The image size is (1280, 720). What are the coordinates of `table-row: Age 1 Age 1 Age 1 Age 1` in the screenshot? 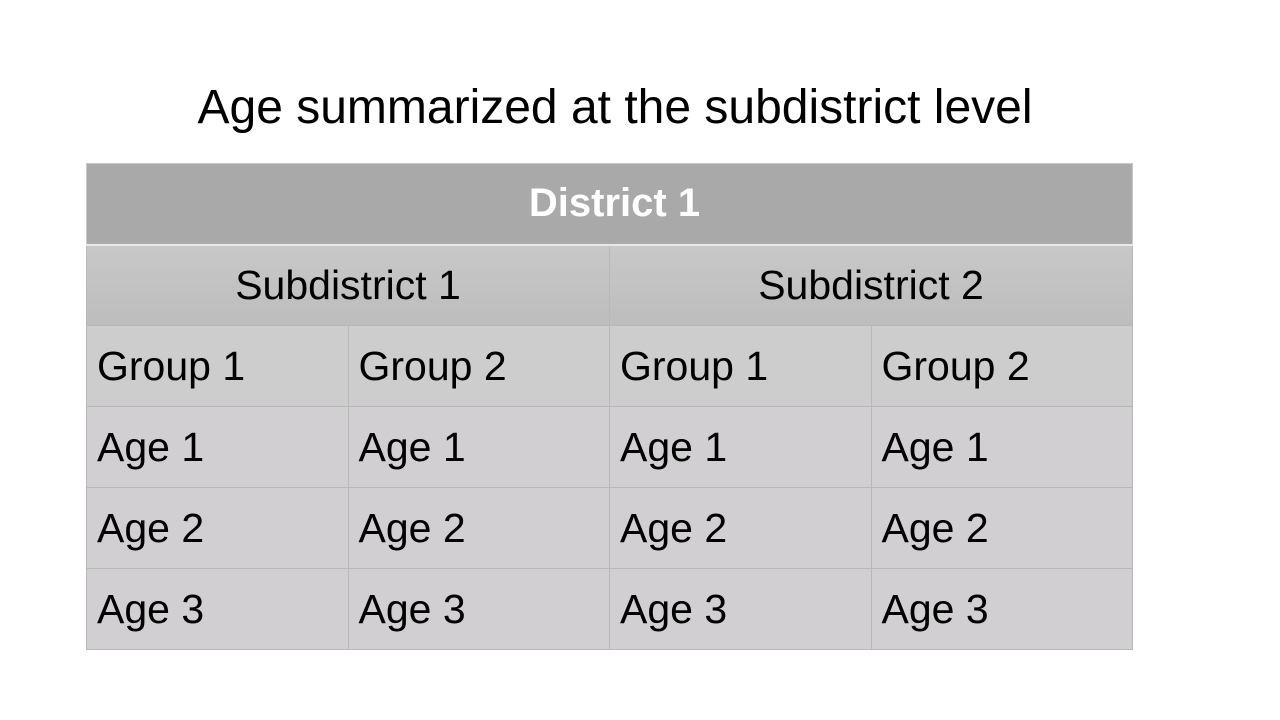 It's located at (609, 447).